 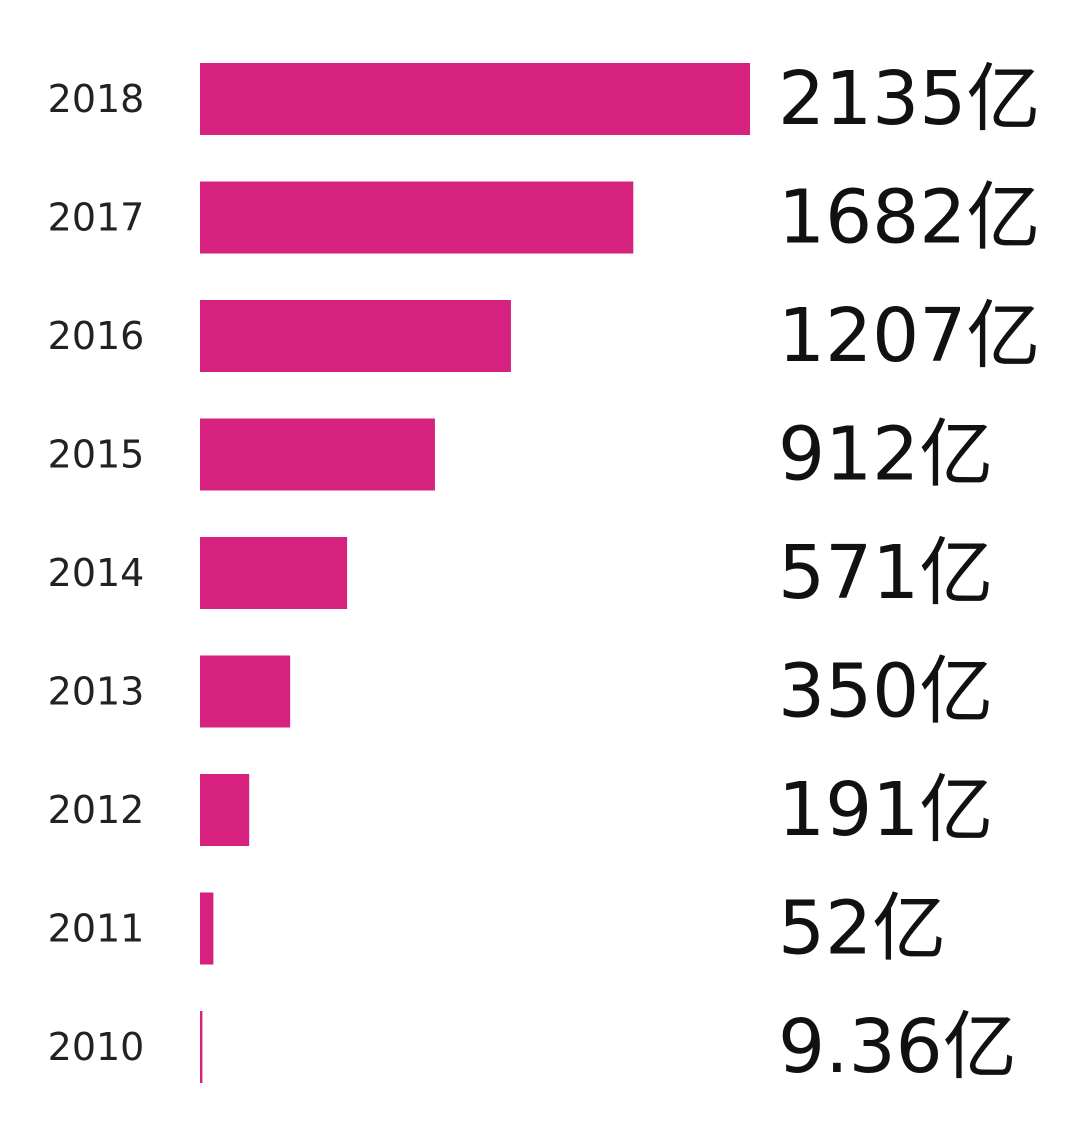 I want to click on year-tick-label: 2017, so click(x=96, y=218).